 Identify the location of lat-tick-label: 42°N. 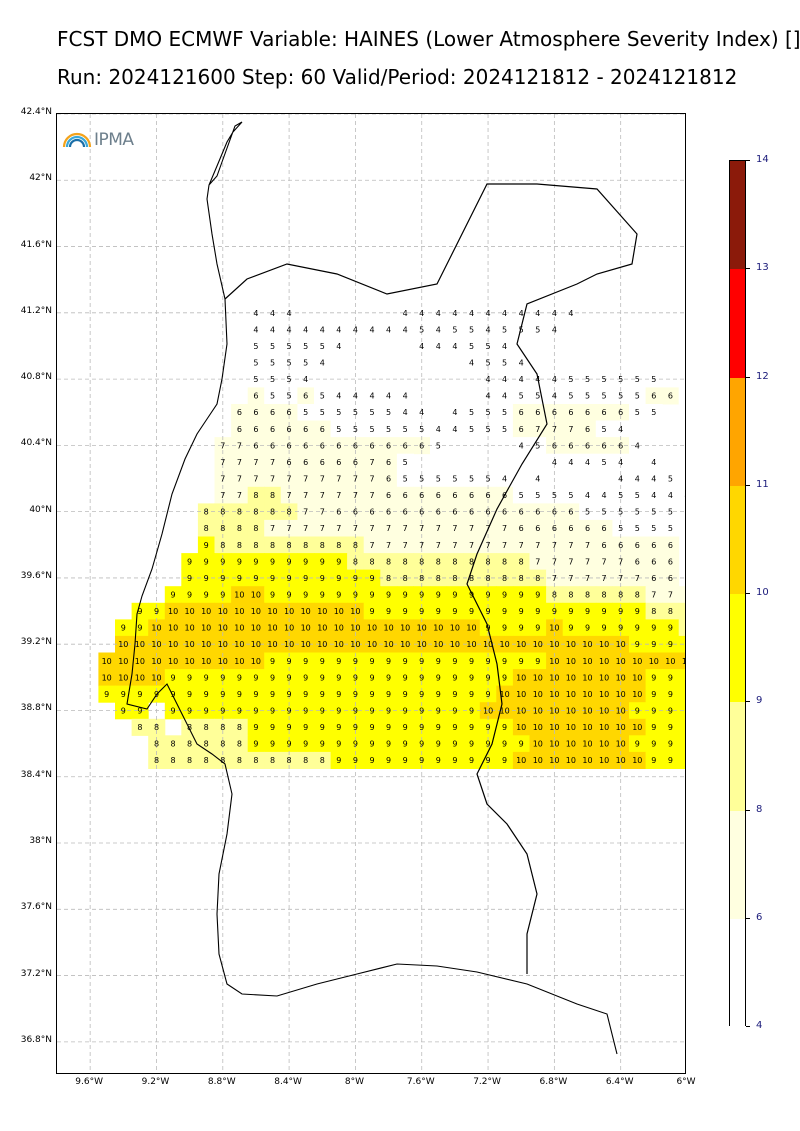
(40, 178).